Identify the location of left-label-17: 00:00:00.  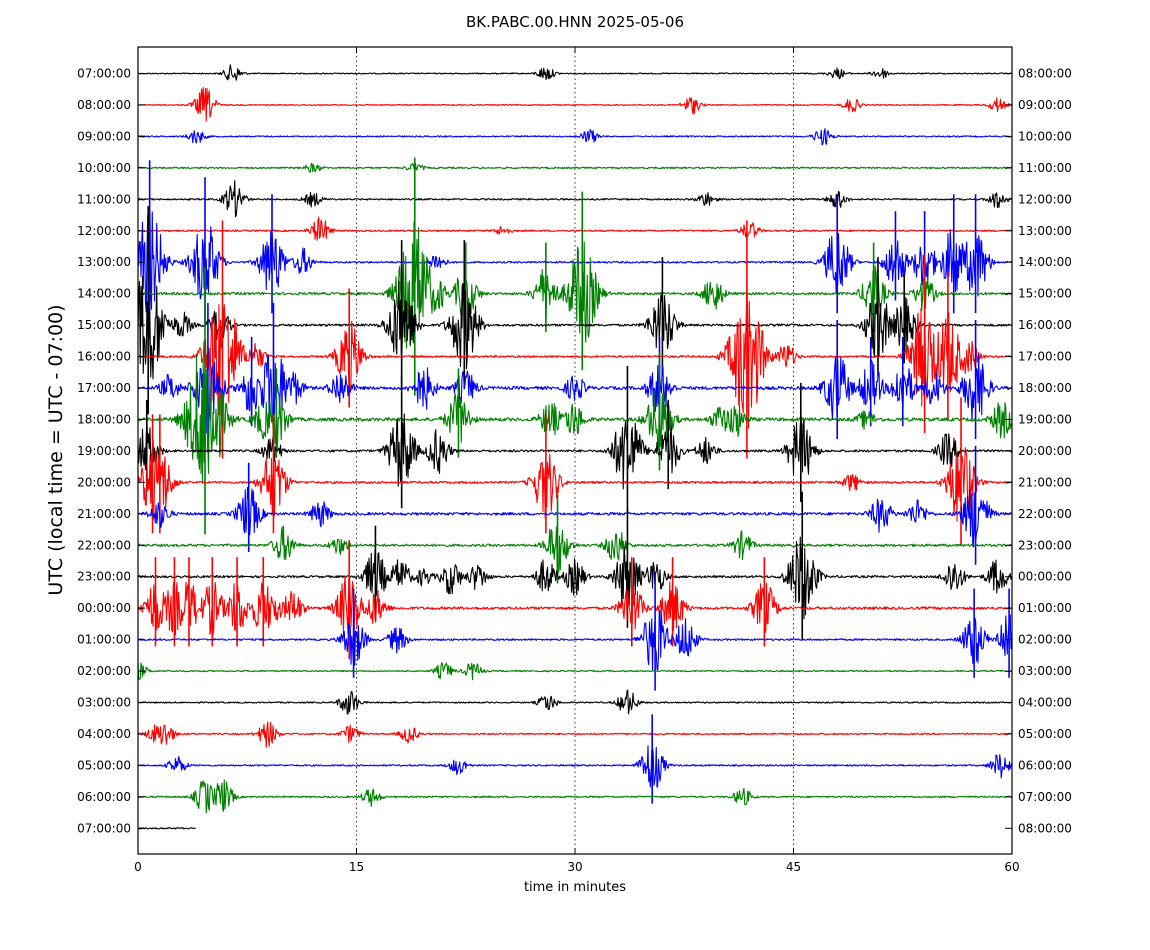
(104, 608).